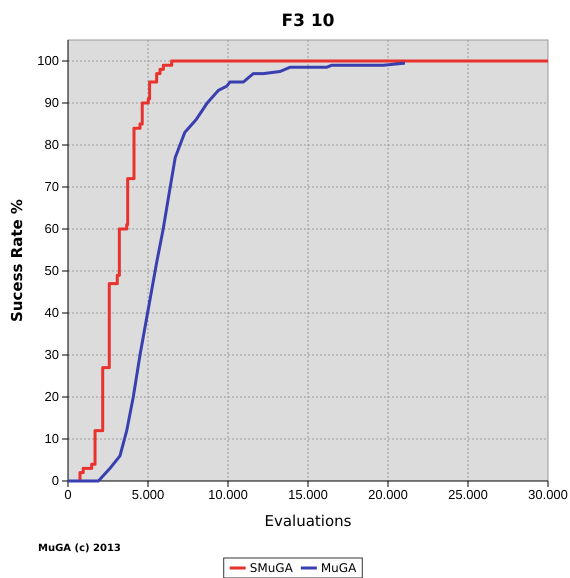  Describe the element at coordinates (228, 494) in the screenshot. I see `x-tick-label: 10.000` at that location.